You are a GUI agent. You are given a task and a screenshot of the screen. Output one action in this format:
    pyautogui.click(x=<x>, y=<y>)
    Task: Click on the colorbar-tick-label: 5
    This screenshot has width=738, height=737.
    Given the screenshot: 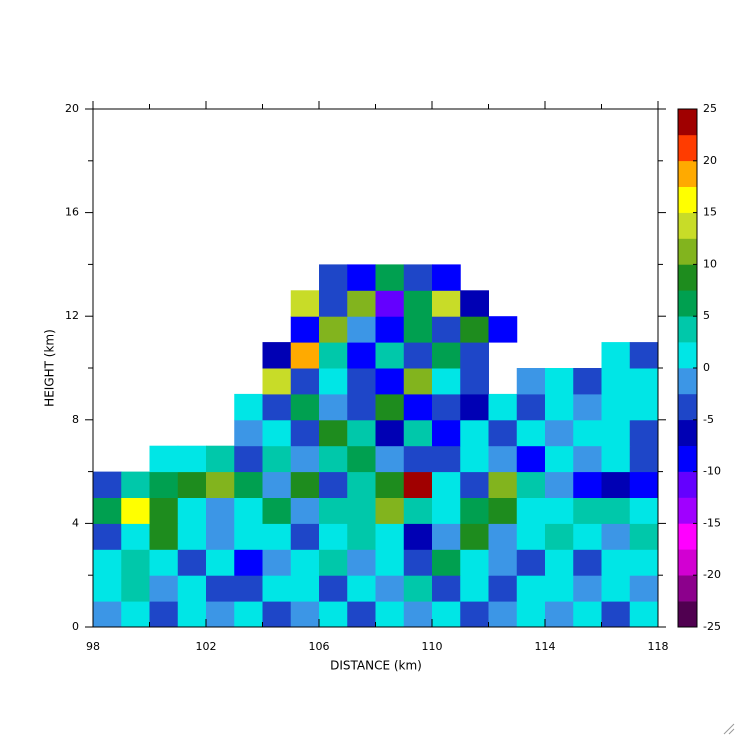 What is the action you would take?
    pyautogui.click(x=706, y=315)
    